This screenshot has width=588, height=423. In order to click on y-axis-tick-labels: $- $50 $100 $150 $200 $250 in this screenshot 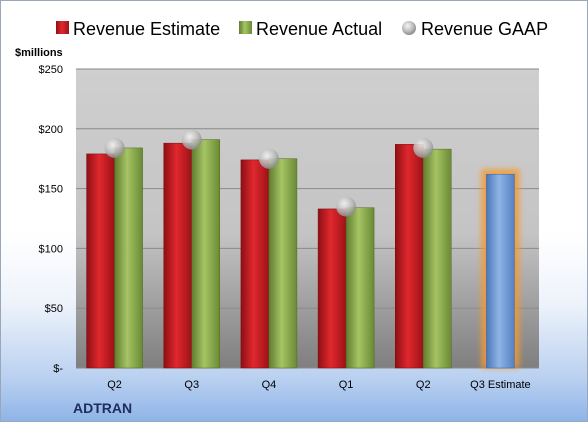, I will do `click(51, 219)`.